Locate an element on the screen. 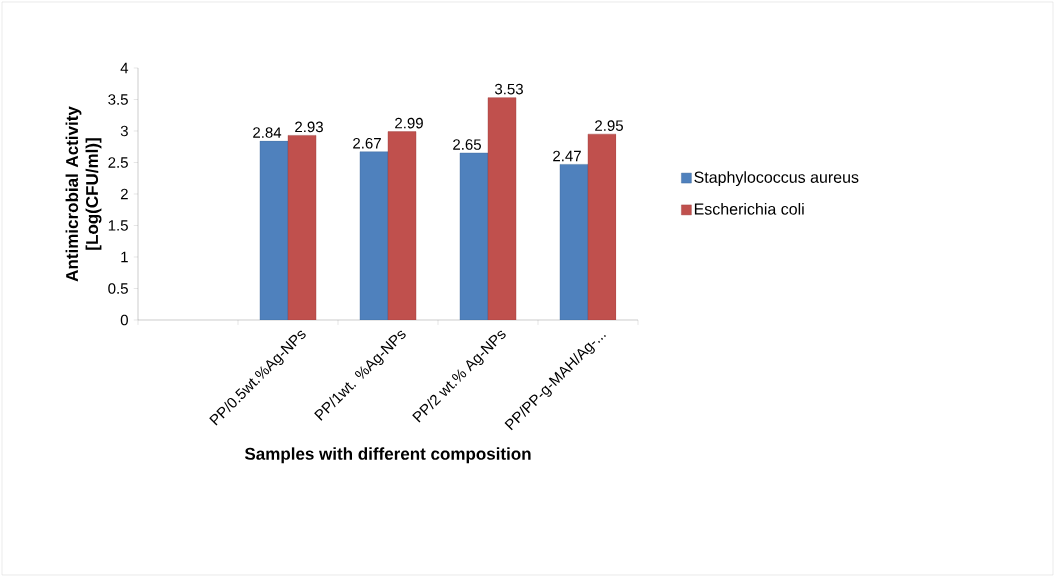 The width and height of the screenshot is (1055, 577). y-tick-label: 2.5 is located at coordinates (118, 162).